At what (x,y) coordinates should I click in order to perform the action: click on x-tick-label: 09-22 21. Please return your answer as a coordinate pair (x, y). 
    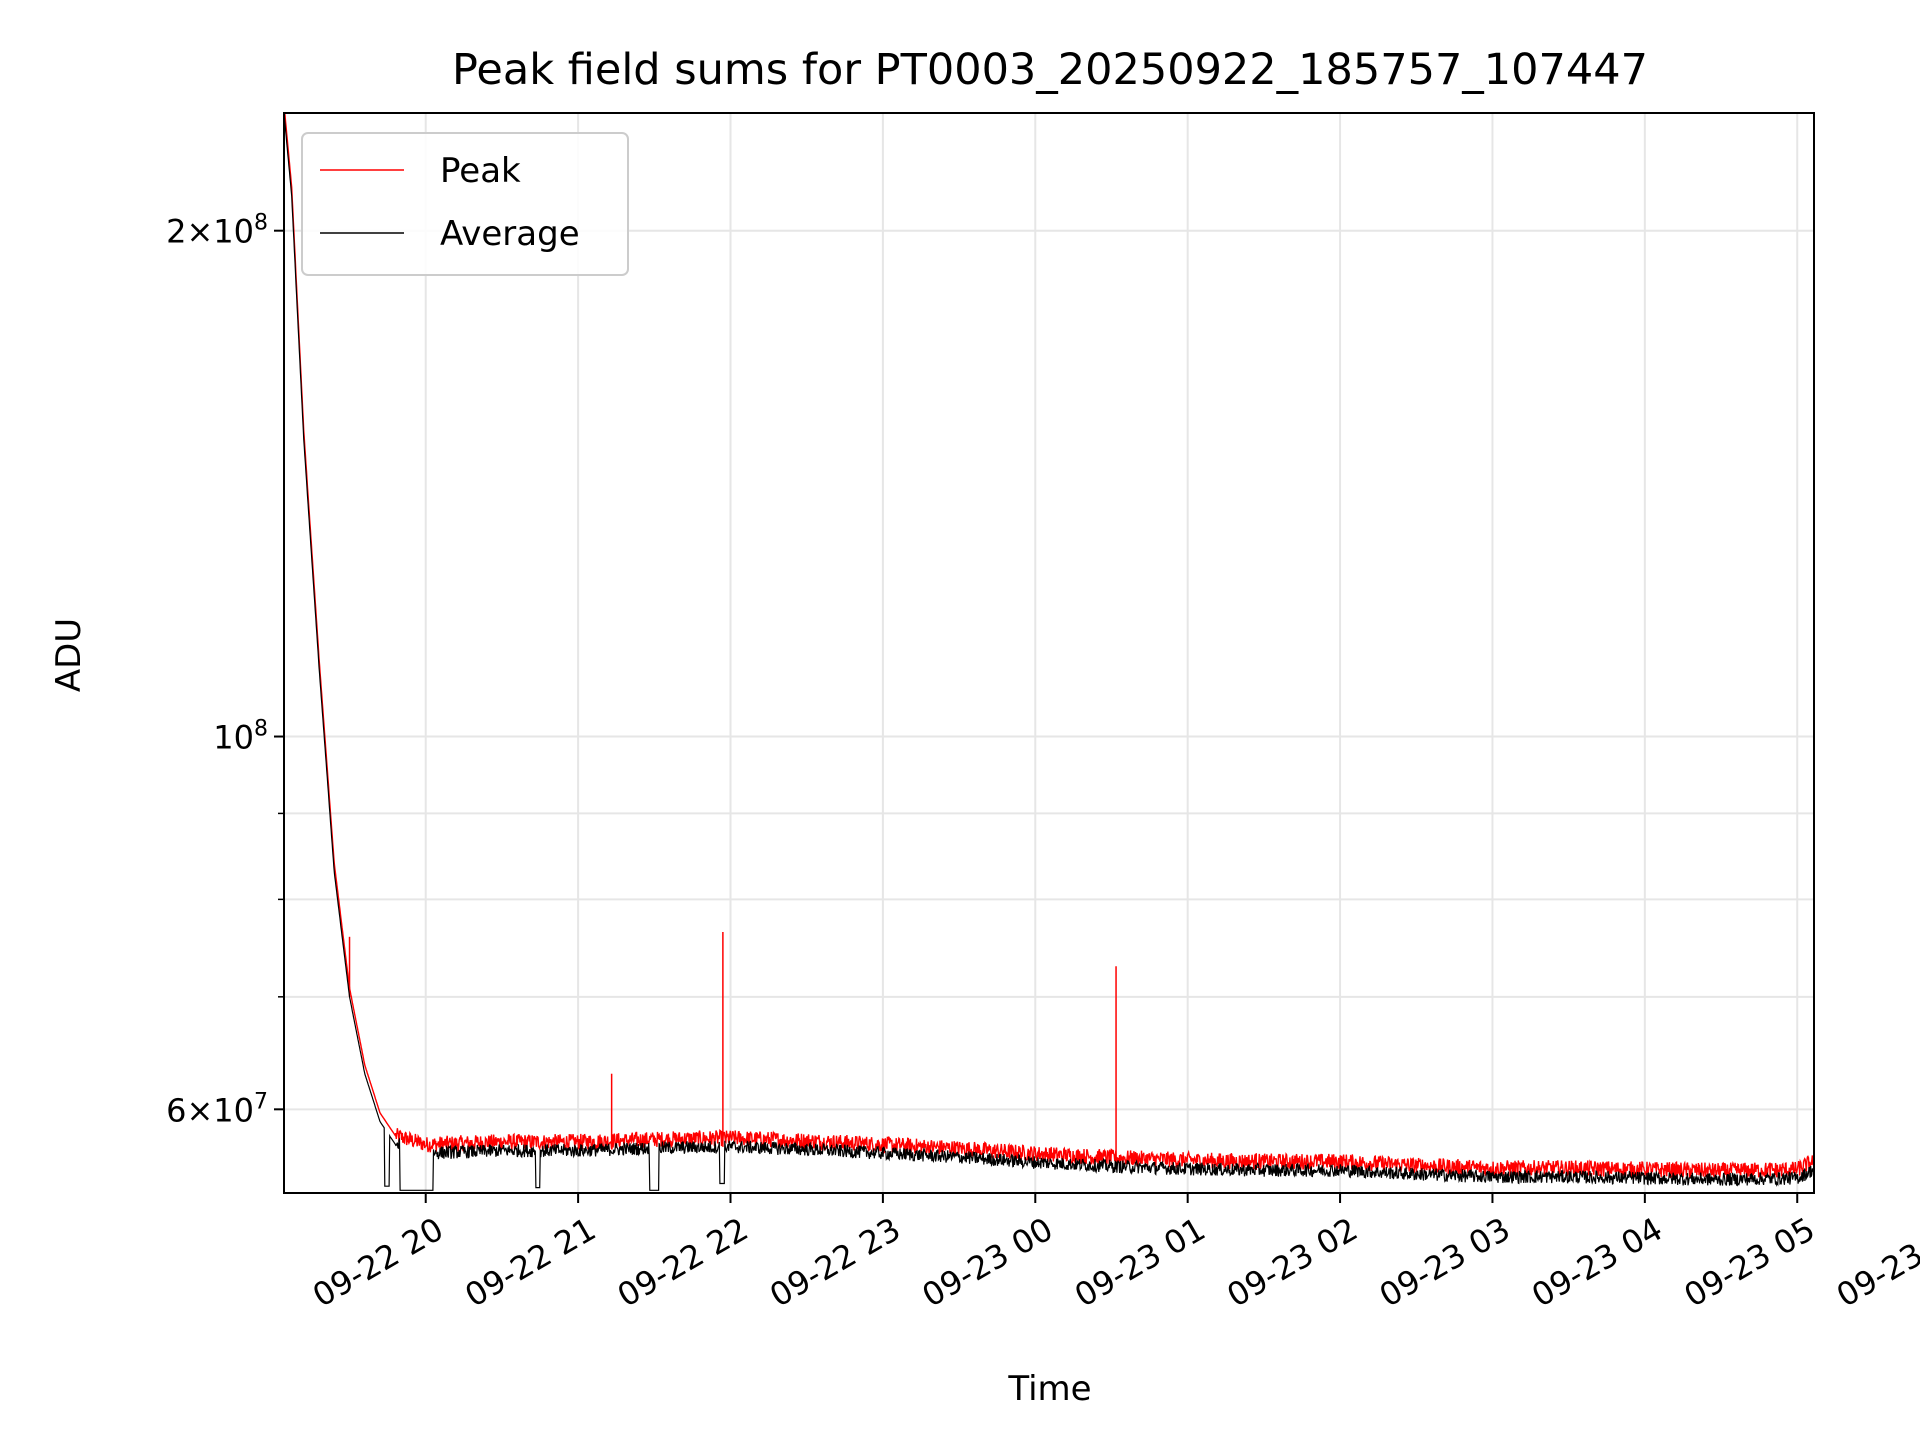
    Looking at the image, I should click on (531, 1262).